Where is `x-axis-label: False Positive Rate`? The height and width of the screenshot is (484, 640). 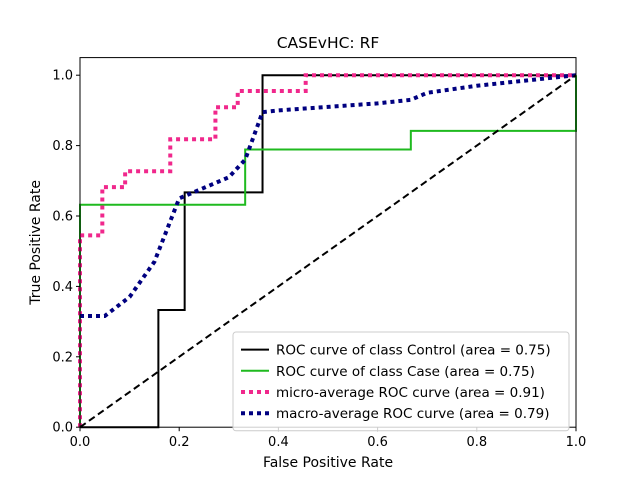 x-axis-label: False Positive Rate is located at coordinates (328, 463).